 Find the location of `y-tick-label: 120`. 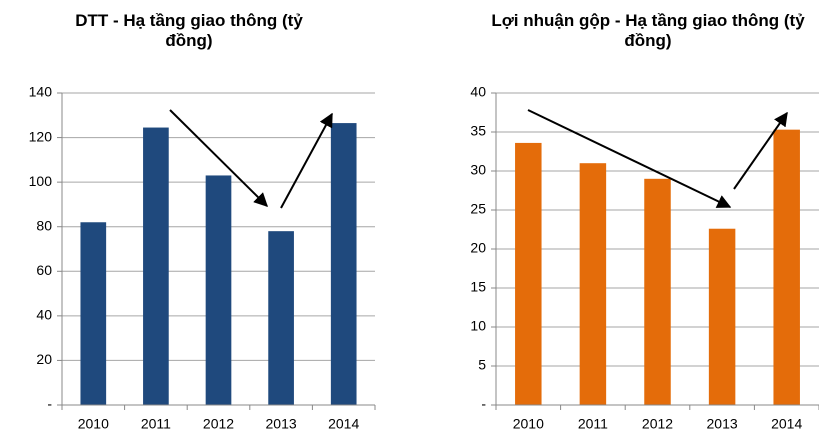

y-tick-label: 120 is located at coordinates (41, 136).